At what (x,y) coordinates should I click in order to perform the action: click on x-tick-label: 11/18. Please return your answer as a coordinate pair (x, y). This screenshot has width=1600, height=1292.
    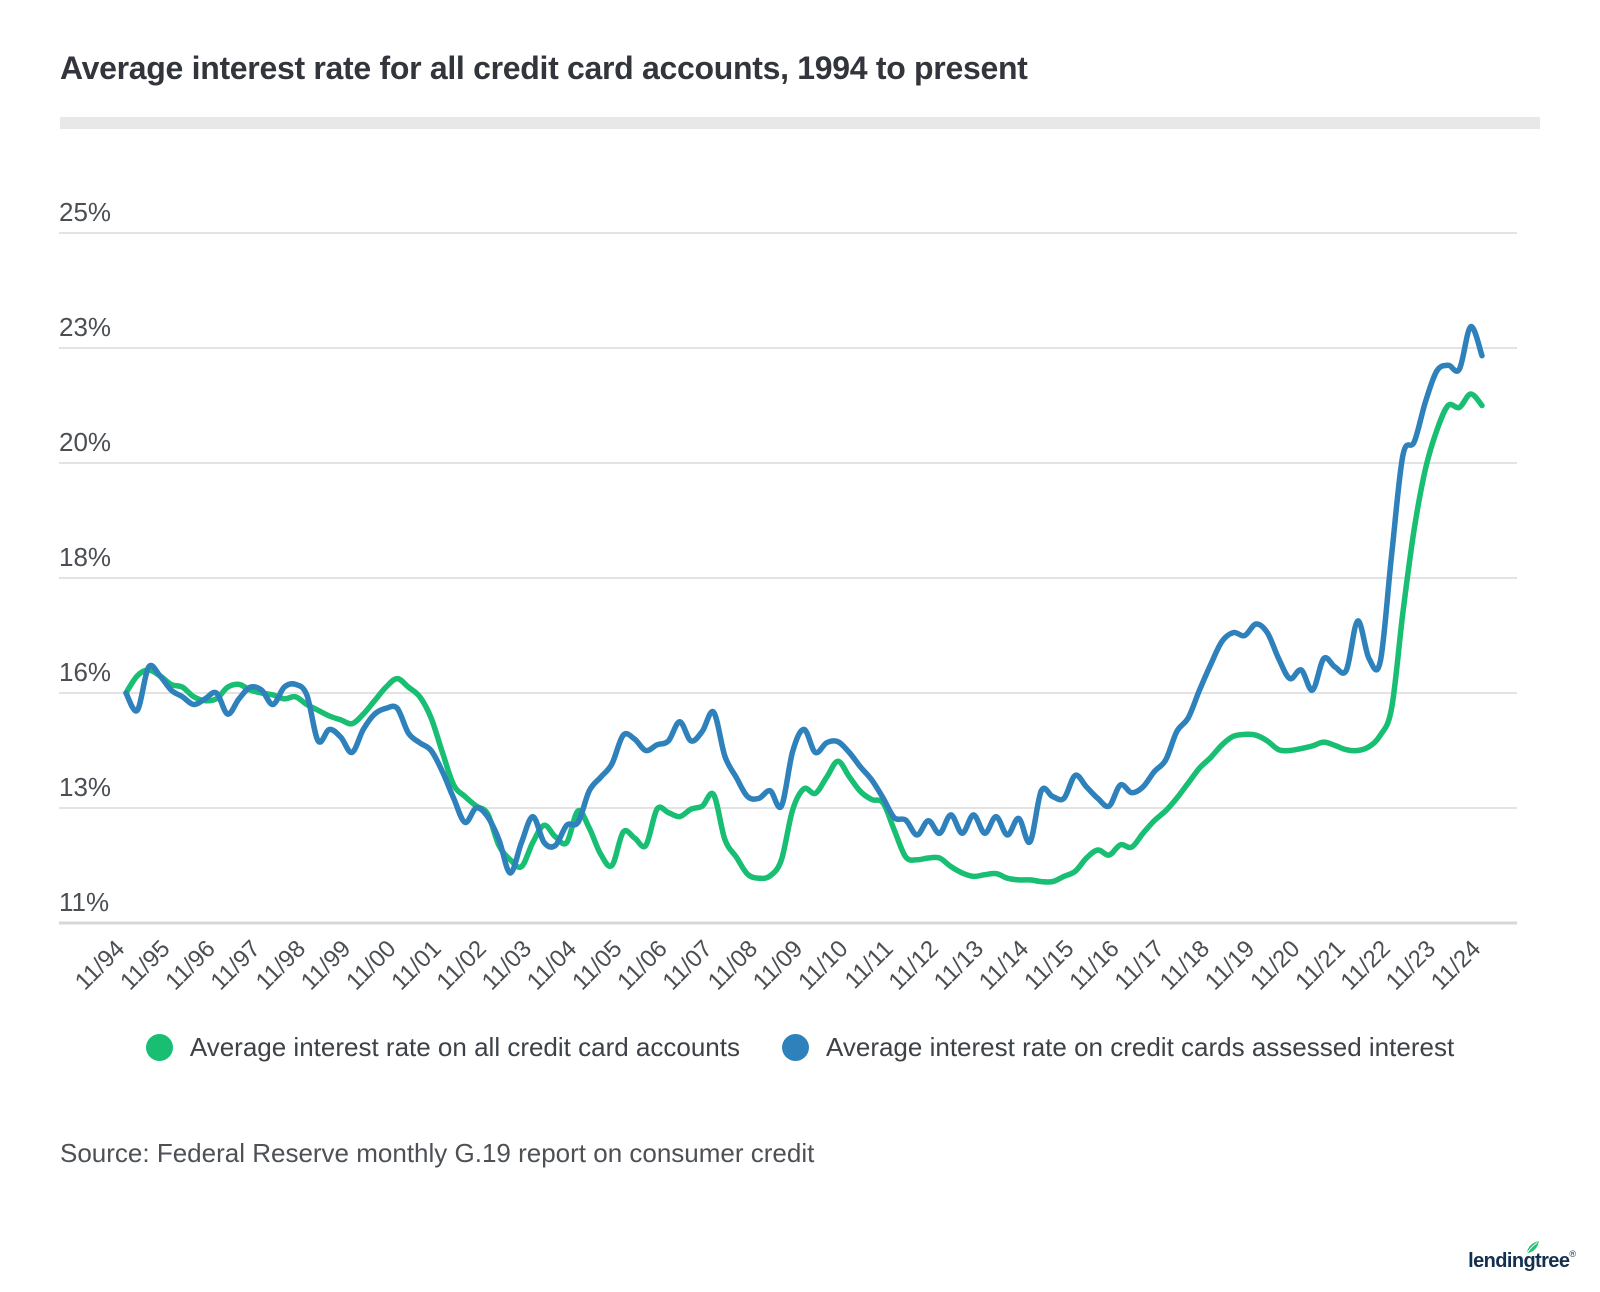
    Looking at the image, I should click on (1185, 965).